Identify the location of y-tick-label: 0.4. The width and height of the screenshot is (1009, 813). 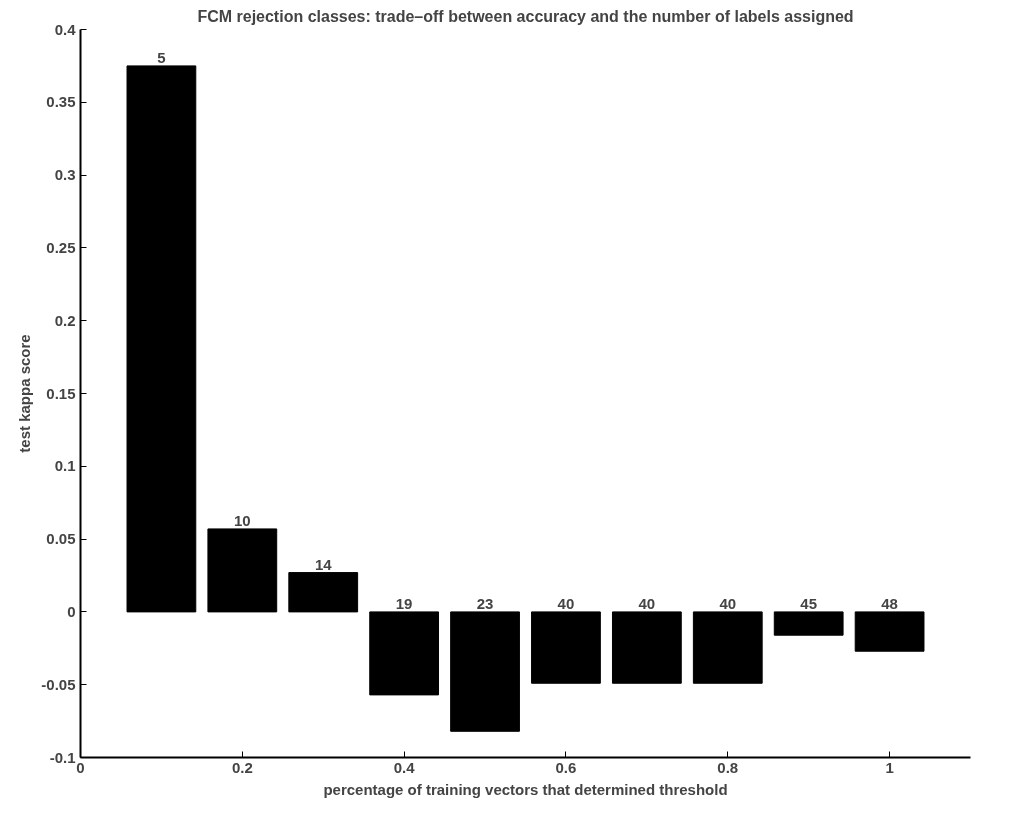
(65, 29).